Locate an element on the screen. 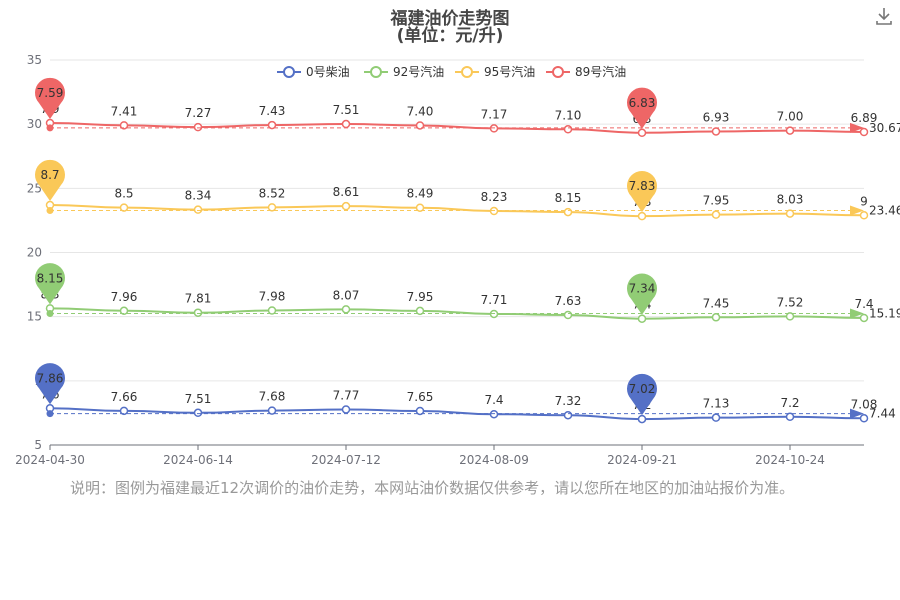 The image size is (900, 600). min-pin-label: 7.83 is located at coordinates (642, 186).